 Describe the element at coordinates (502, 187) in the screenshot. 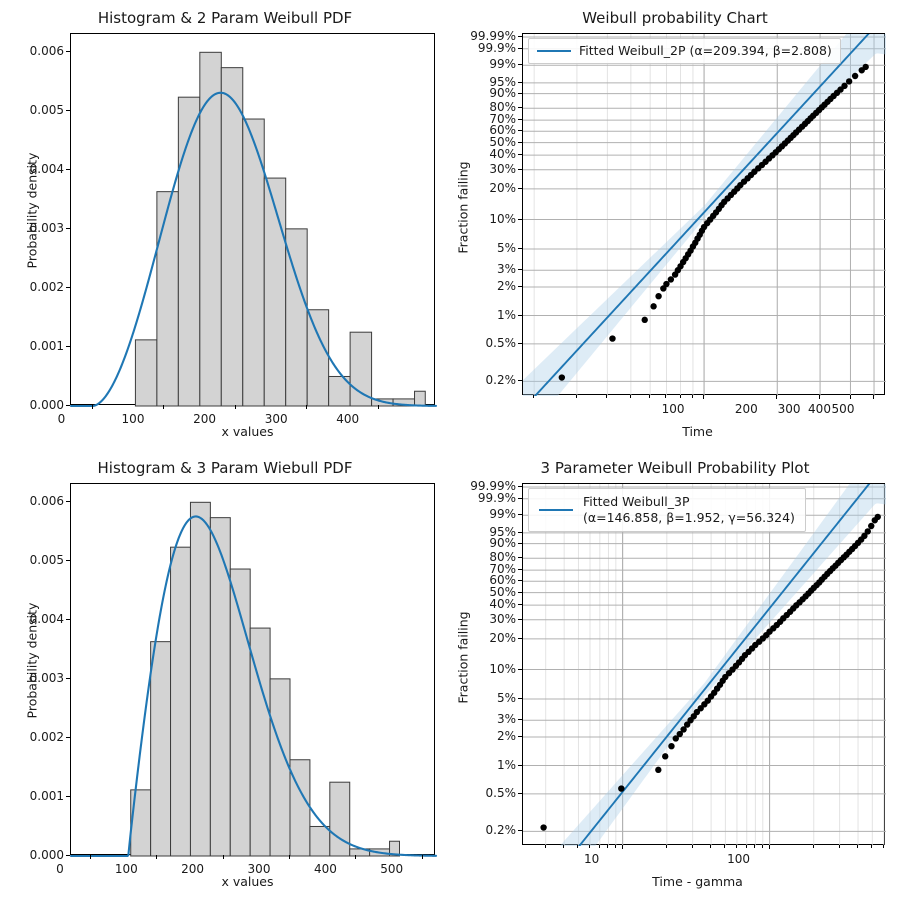

I see `prob-ytick-label: 20%` at that location.